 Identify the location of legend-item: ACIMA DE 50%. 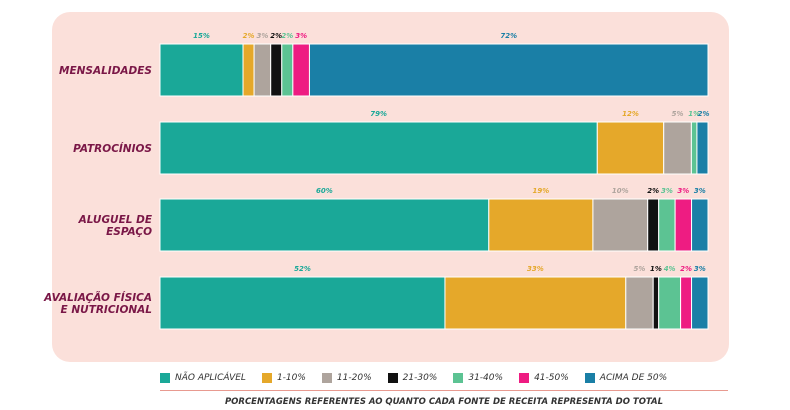
(626, 378).